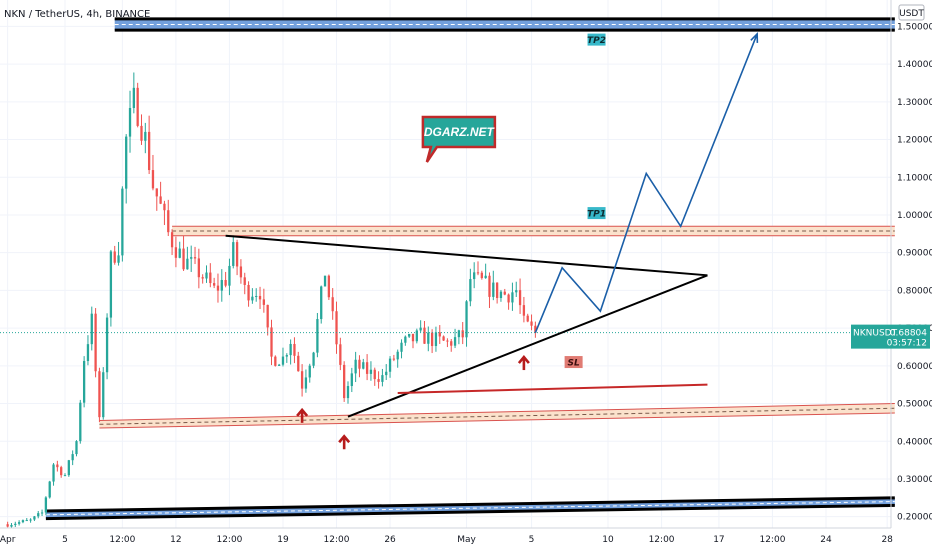  I want to click on currency-badge-frame, so click(911, 12).